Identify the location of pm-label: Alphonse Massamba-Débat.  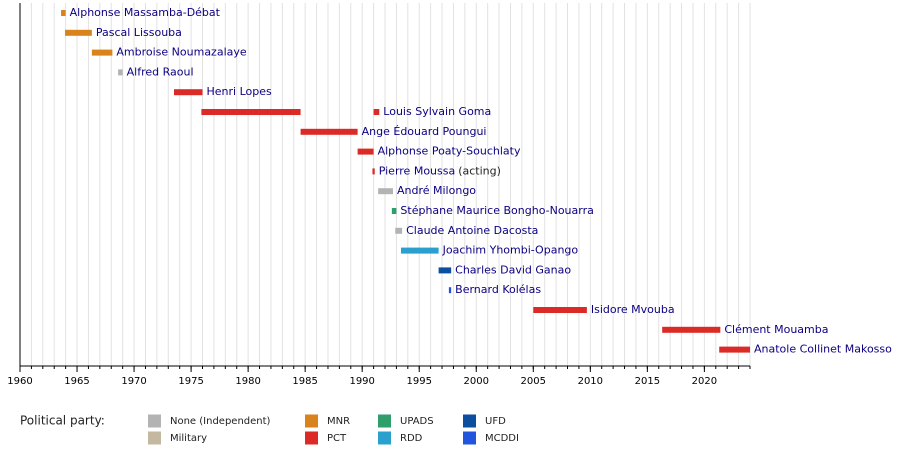
(145, 12).